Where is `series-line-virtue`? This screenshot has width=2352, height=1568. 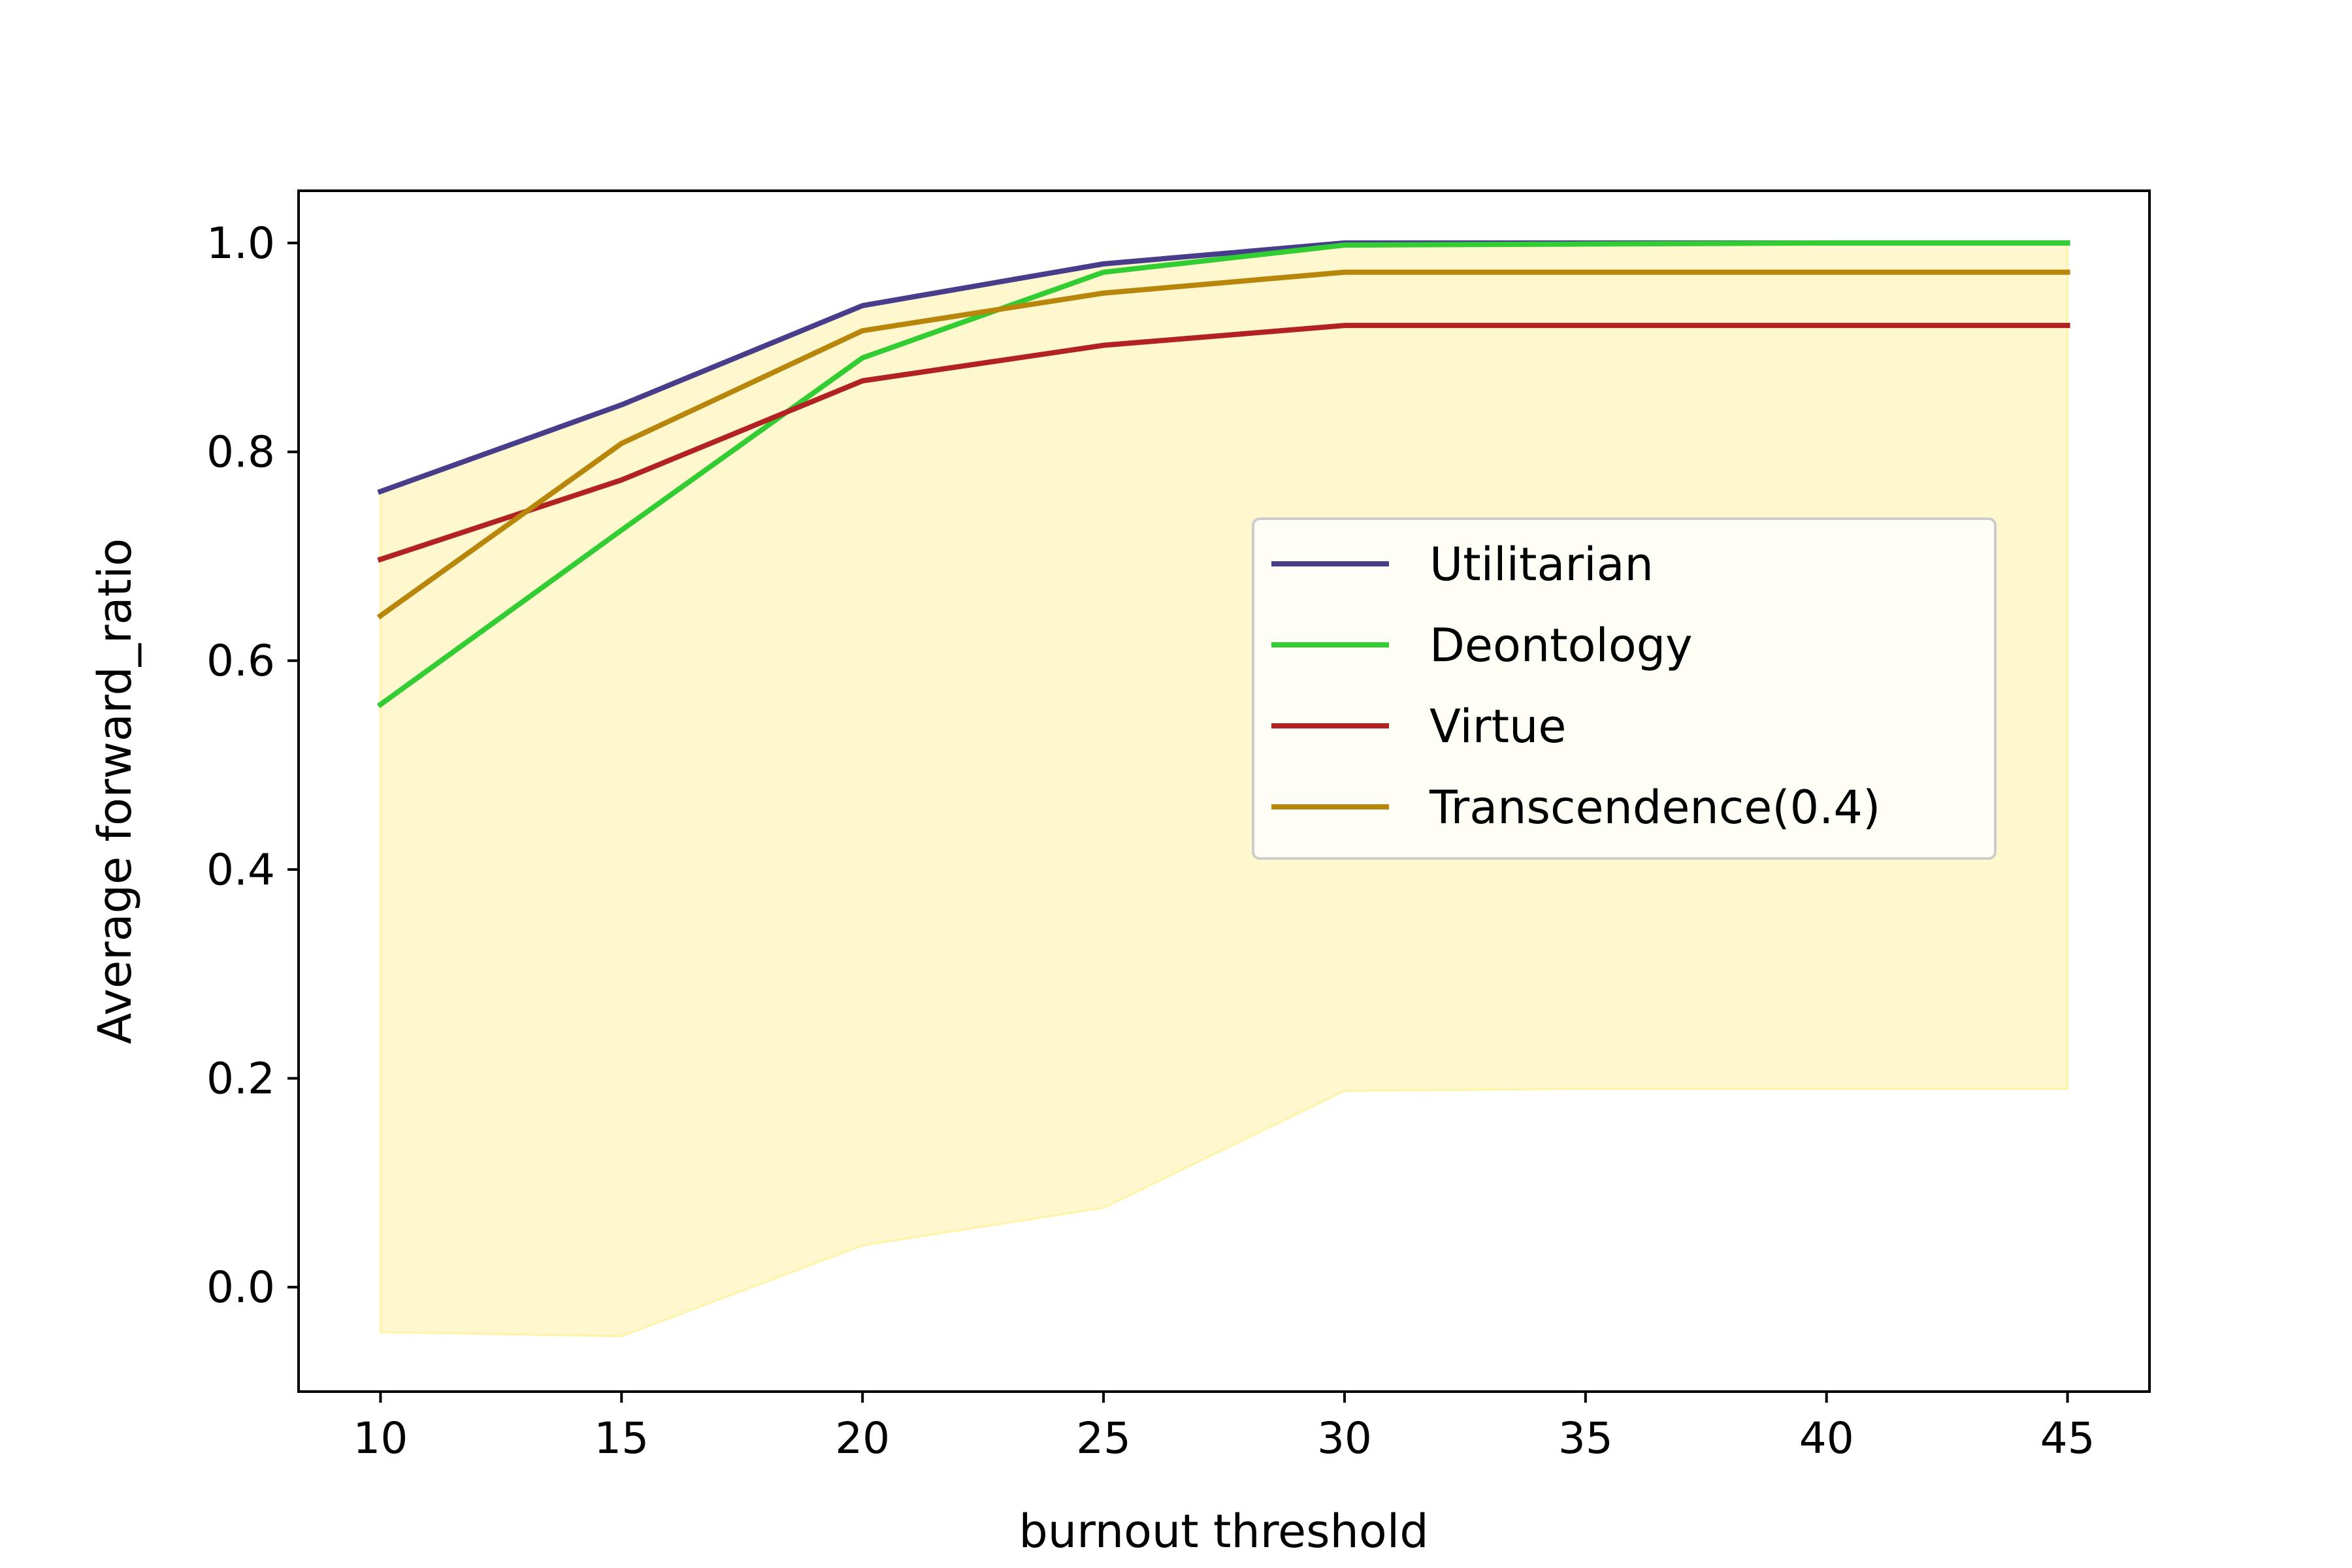 series-line-virtue is located at coordinates (1223, 443).